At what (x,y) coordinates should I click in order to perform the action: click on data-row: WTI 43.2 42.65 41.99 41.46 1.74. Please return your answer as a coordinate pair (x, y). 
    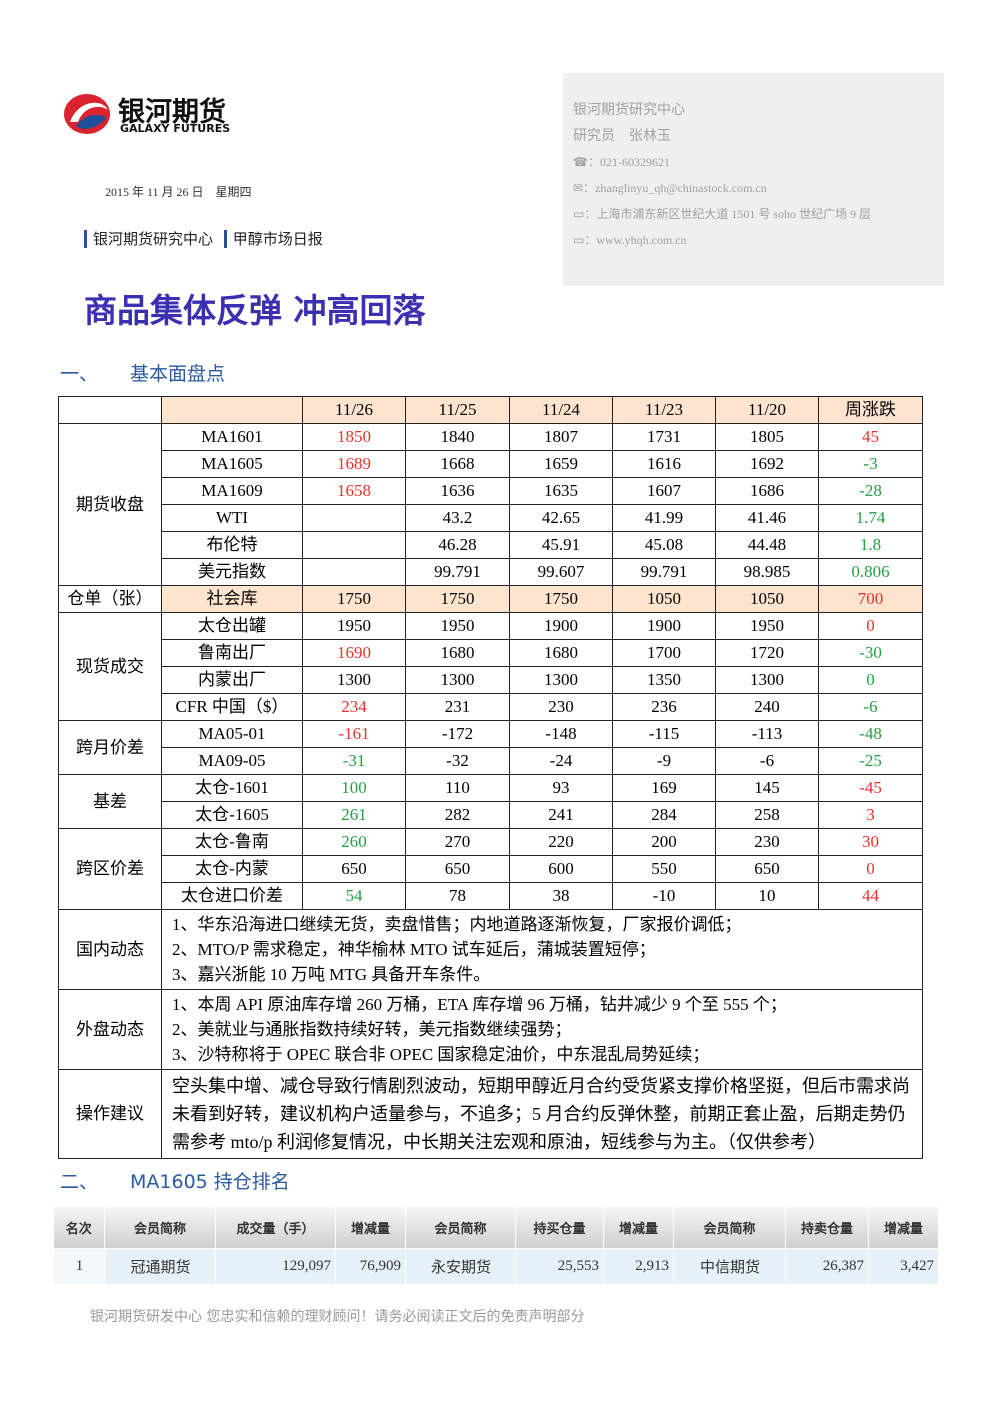
    Looking at the image, I should click on (491, 518).